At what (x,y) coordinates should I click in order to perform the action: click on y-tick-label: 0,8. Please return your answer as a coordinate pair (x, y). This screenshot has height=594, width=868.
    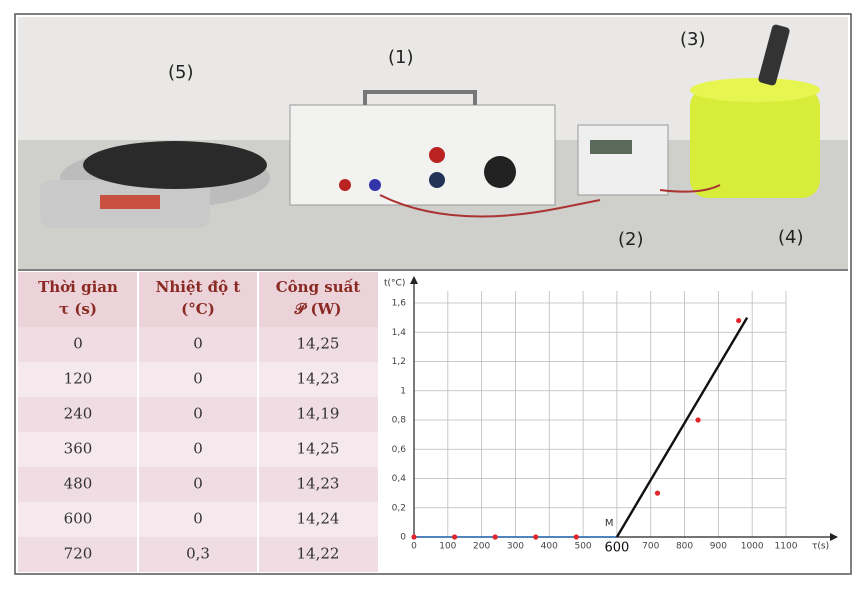
    Looking at the image, I should click on (399, 421).